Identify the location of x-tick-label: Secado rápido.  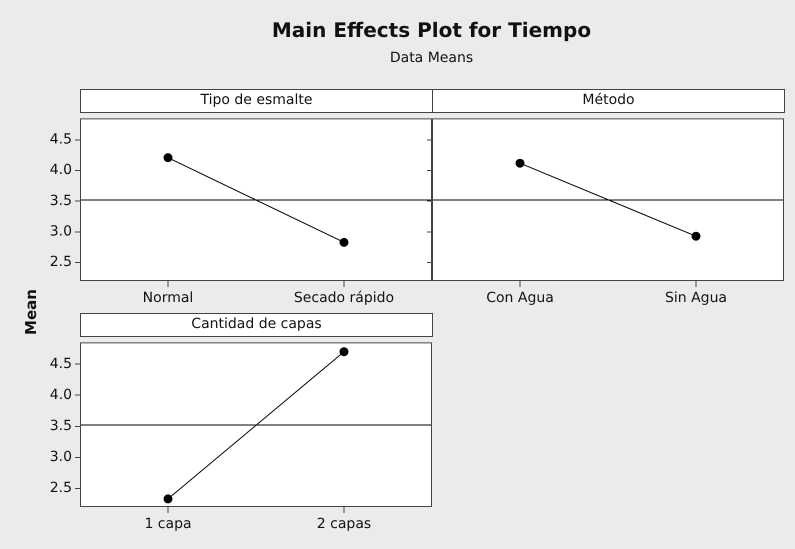
(344, 298).